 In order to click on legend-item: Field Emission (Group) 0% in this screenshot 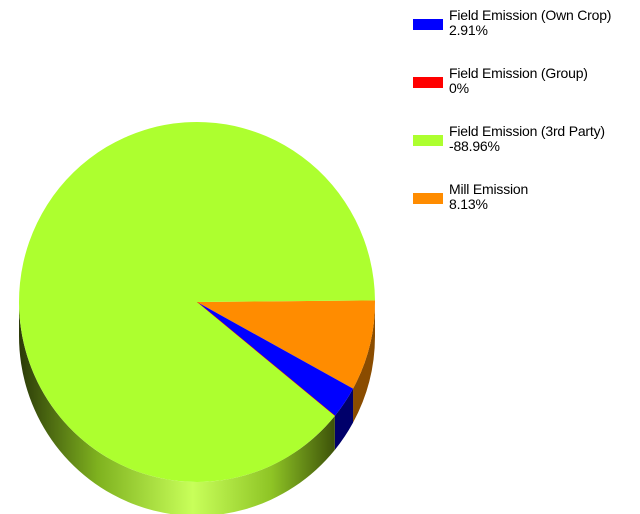, I will do `click(524, 95)`.